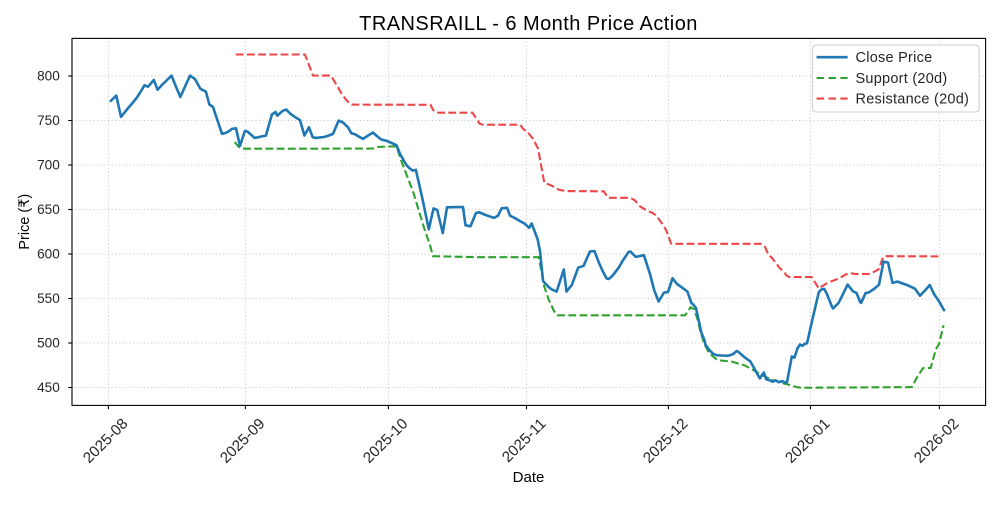  Describe the element at coordinates (528, 24) in the screenshot. I see `svg-text:TRANSRAILL - 6 Month Price Act: TRANSRAILL - 6 Month Price Action` at that location.